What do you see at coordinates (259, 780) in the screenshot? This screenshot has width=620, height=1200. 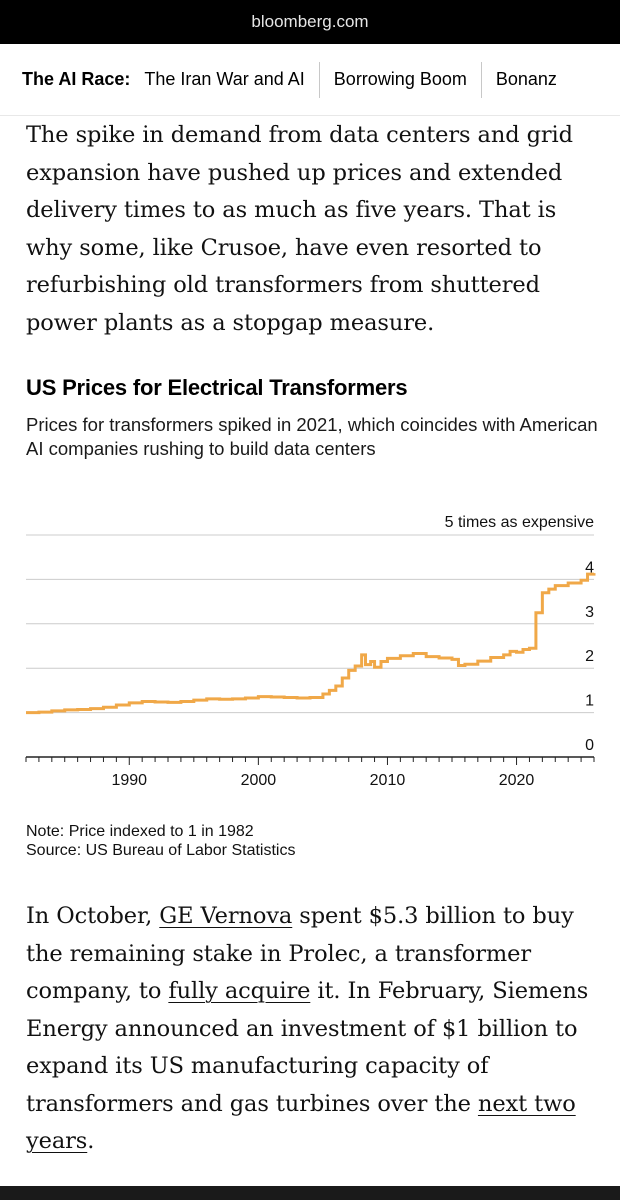 I see `x-tick-label: 2000` at bounding box center [259, 780].